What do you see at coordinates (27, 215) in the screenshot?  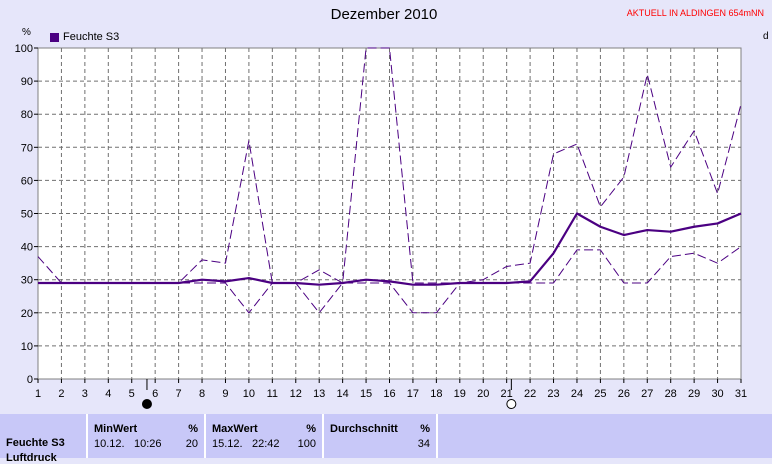 I see `y-tick-label: 50` at bounding box center [27, 215].